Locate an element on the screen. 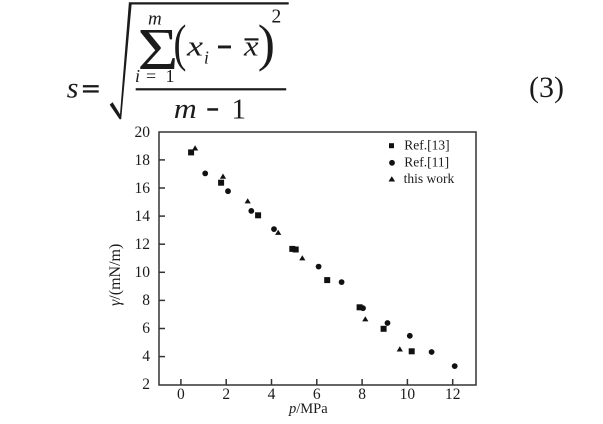 The width and height of the screenshot is (603, 424). svg-text: 16 is located at coordinates (143, 188).